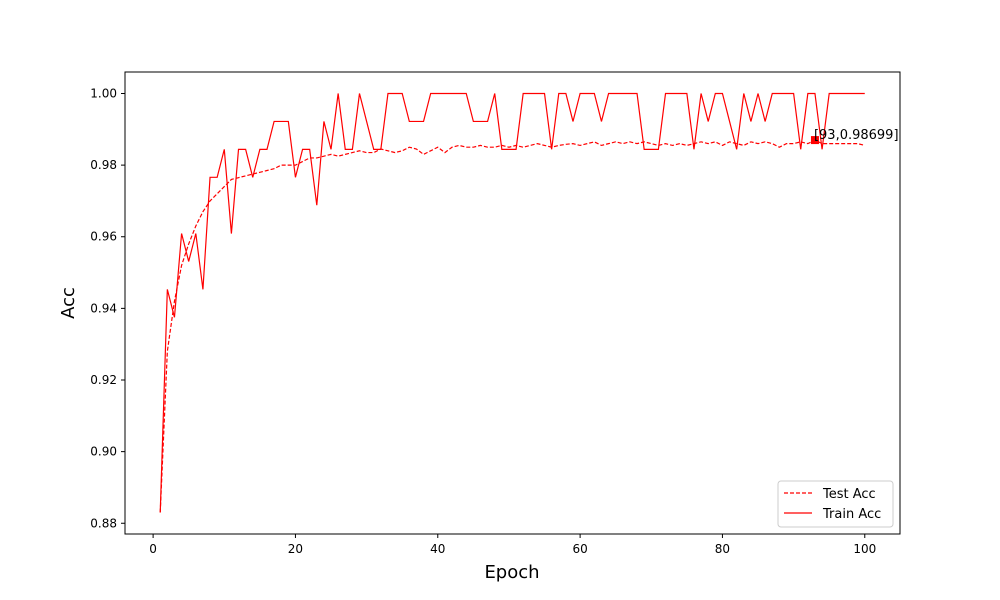  I want to click on y-tick-label: 0.94, so click(103, 308).